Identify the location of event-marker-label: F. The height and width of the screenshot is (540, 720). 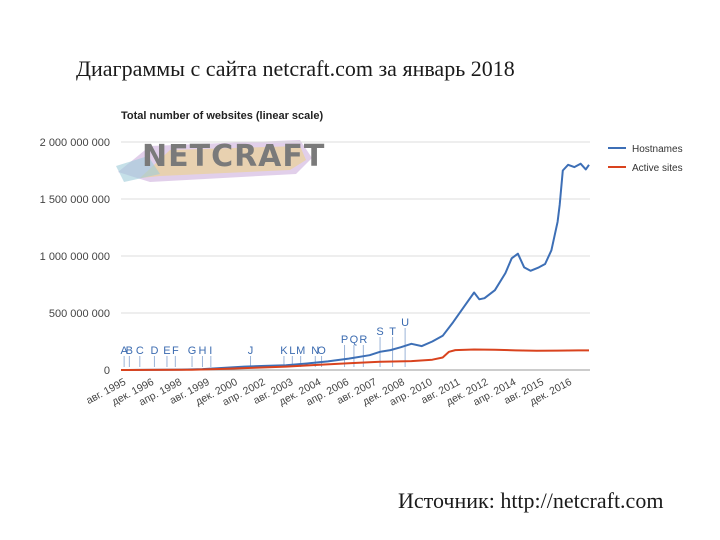
(175, 351).